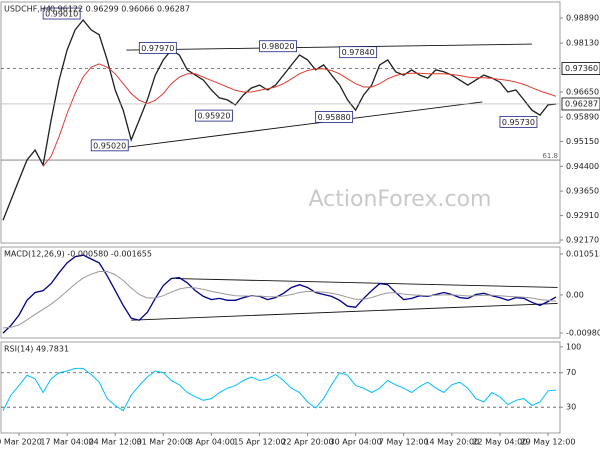  Describe the element at coordinates (582, 166) in the screenshot. I see `y-tick-label: 0.94400` at that location.